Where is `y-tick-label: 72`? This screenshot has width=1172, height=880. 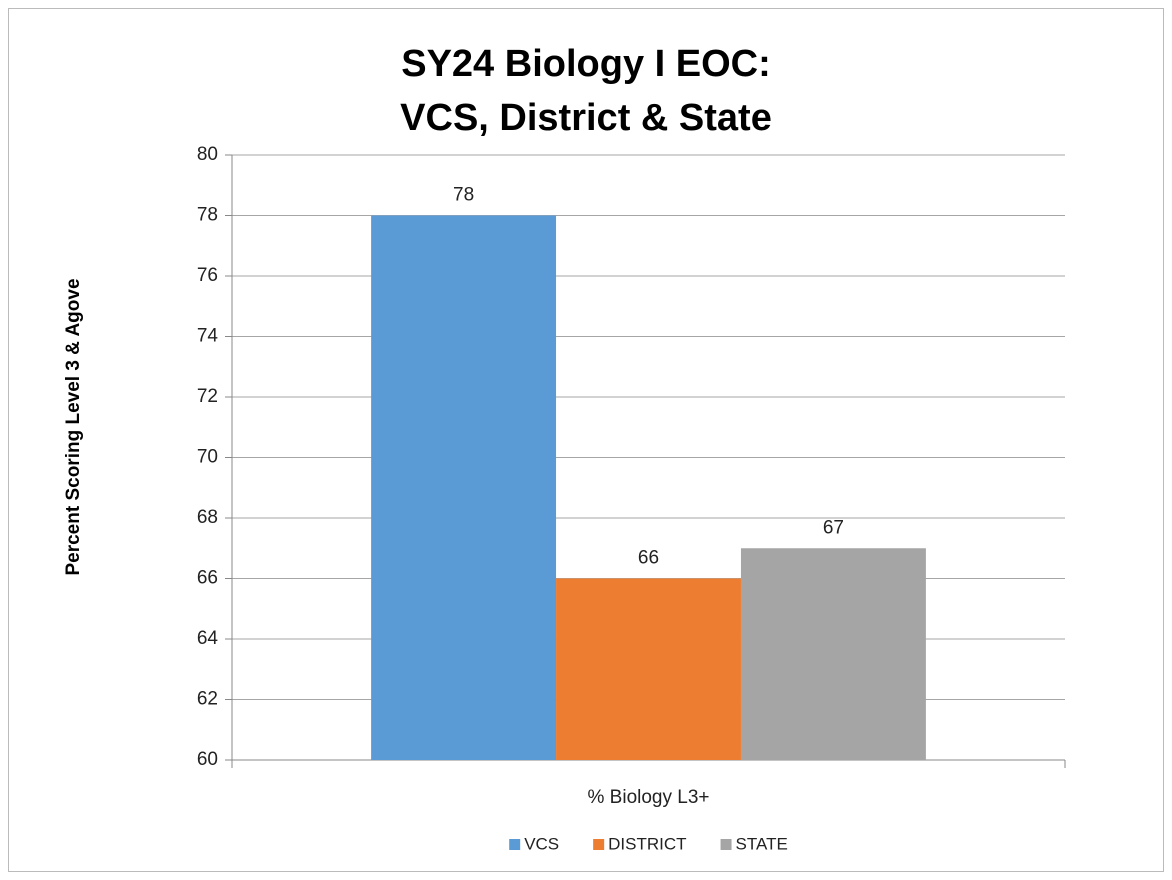 y-tick-label: 72 is located at coordinates (207, 396).